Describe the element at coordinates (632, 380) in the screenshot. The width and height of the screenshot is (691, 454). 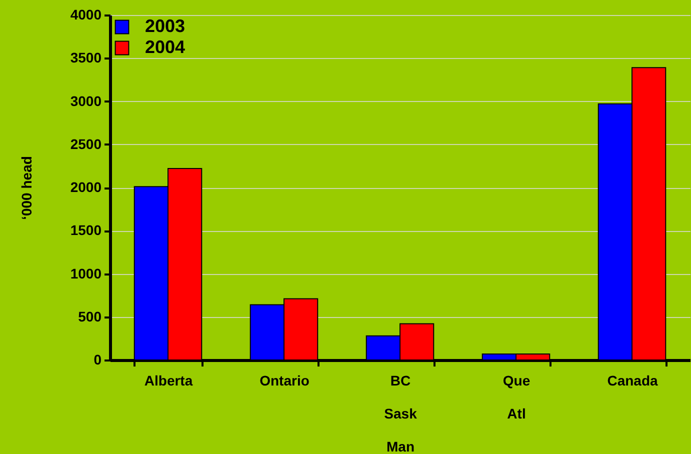
I see `x-tick-label: Canada` at that location.